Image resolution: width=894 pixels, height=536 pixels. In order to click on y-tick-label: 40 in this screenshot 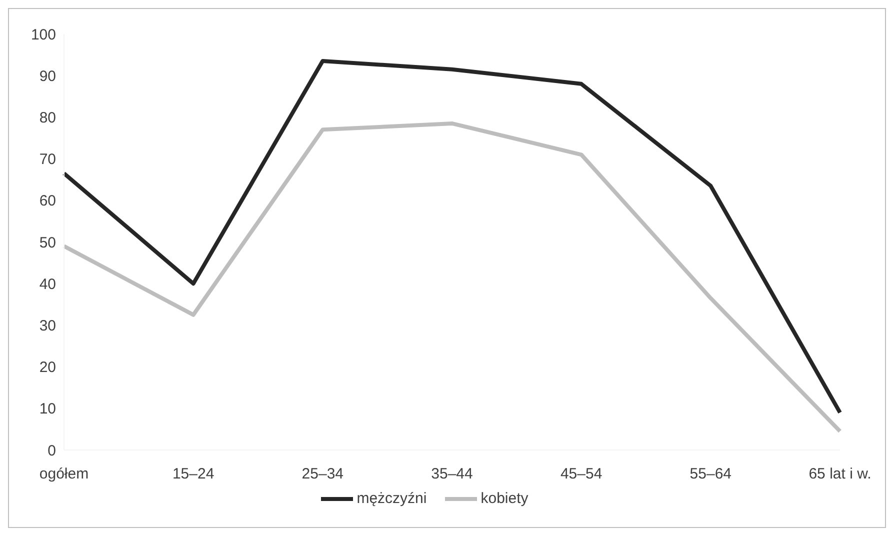, I will do `click(47, 284)`.